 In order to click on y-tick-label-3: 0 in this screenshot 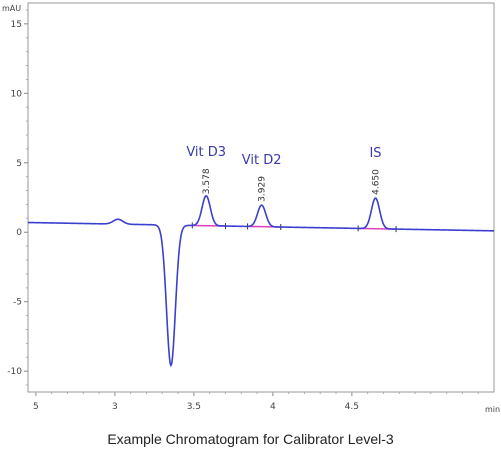, I will do `click(19, 233)`.